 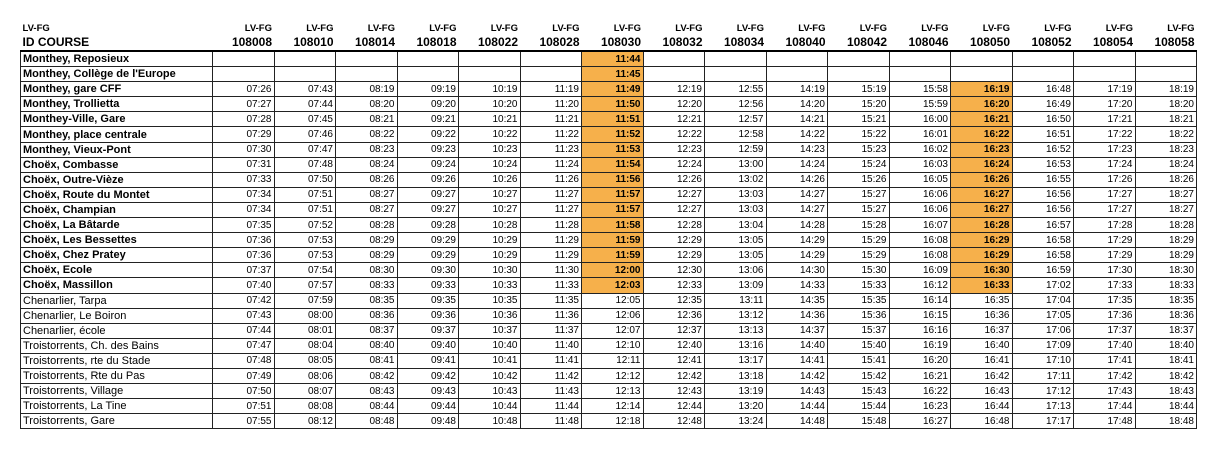 I want to click on course-id: 108046, so click(x=920, y=43).